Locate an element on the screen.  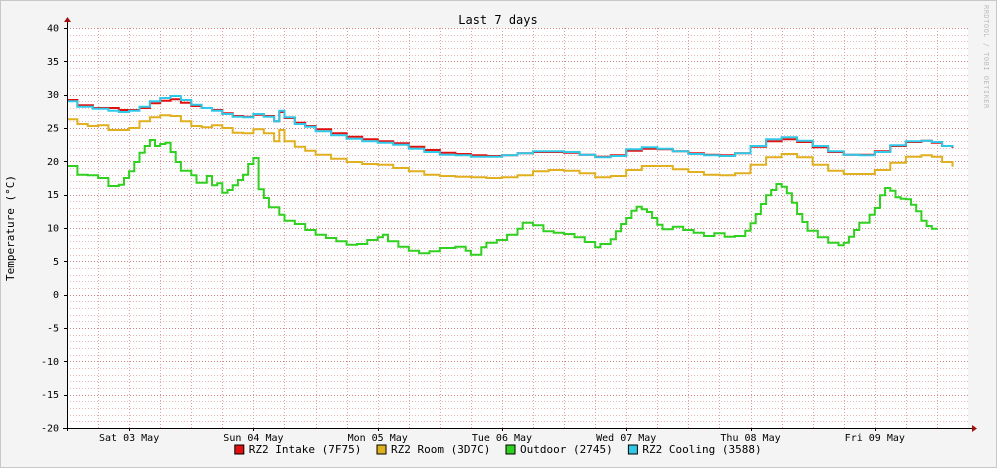
y-tick-label: 25 is located at coordinates (53, 129).